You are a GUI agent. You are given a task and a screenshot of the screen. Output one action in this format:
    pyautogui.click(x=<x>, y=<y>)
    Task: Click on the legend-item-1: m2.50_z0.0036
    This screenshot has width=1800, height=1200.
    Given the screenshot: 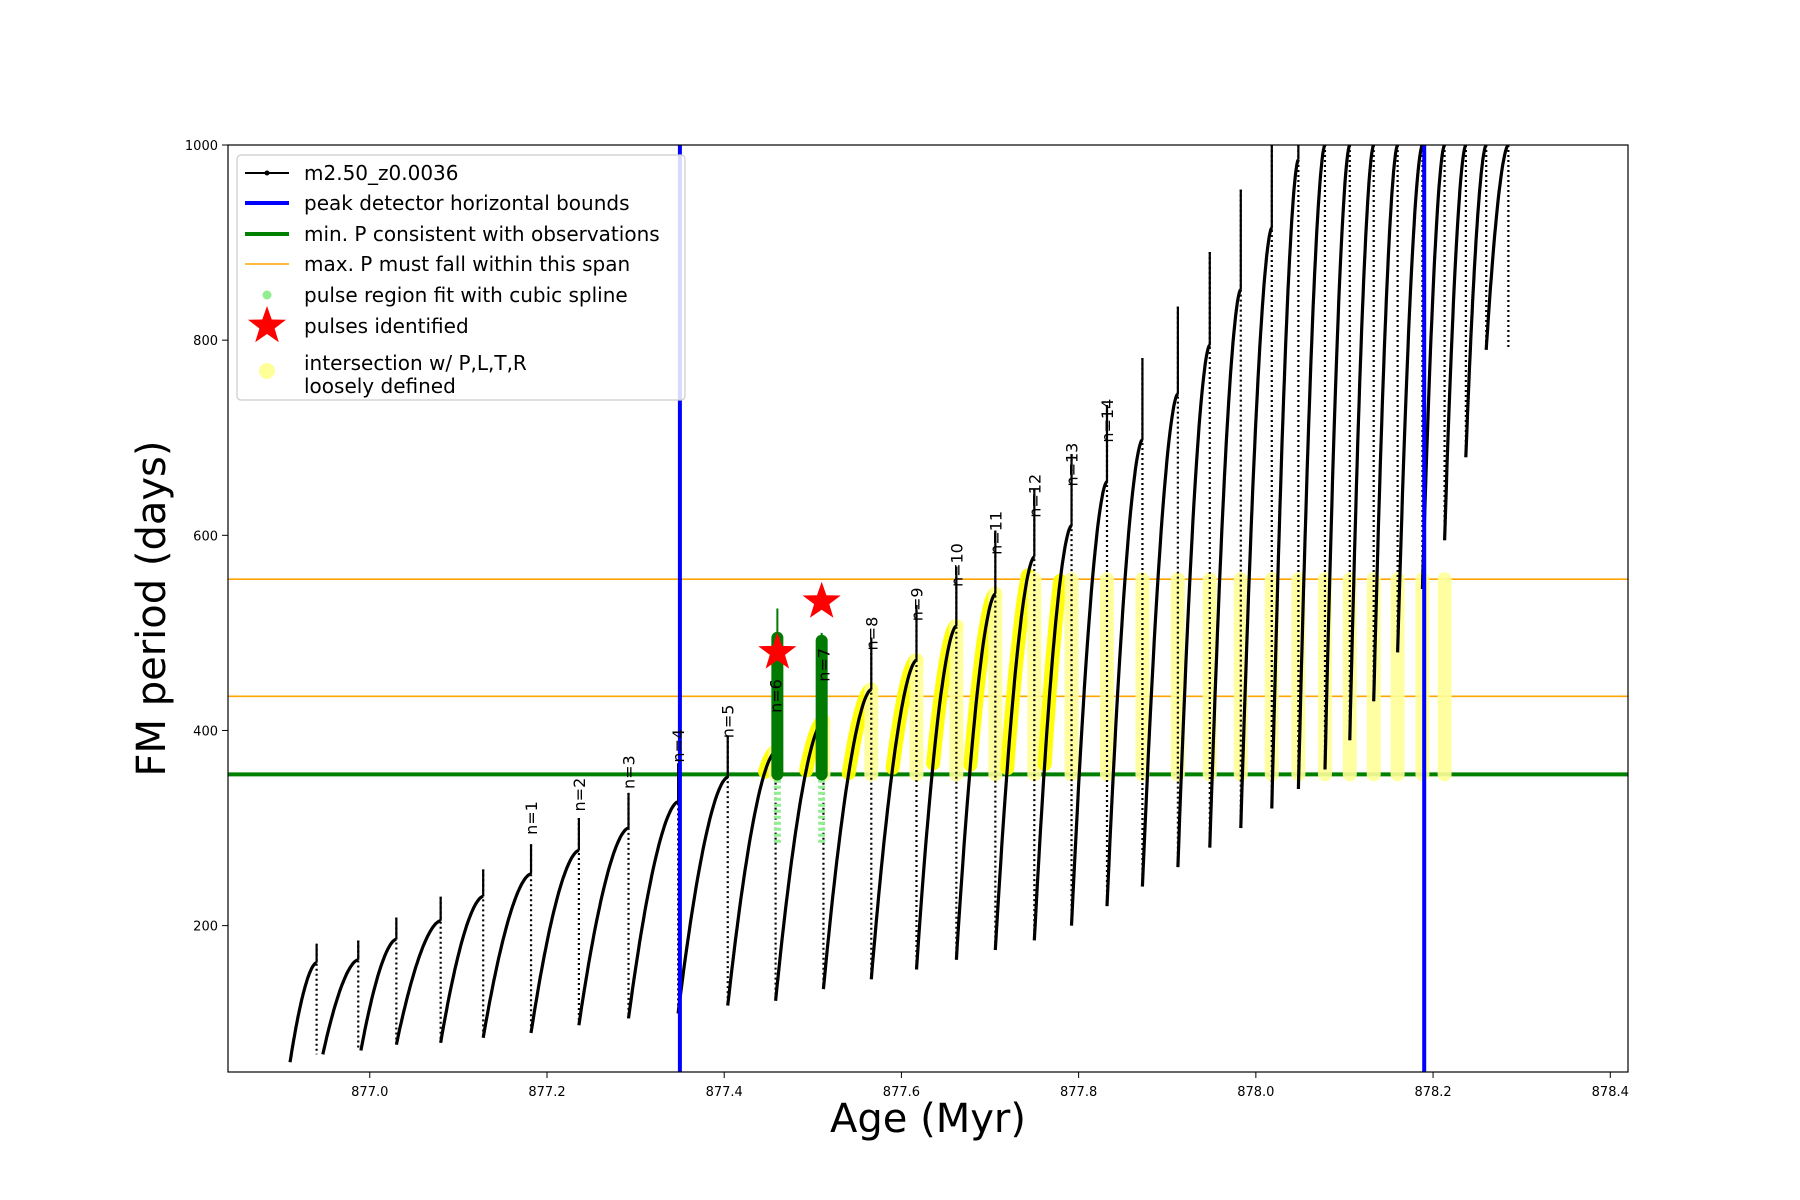 What is the action you would take?
    pyautogui.click(x=352, y=173)
    